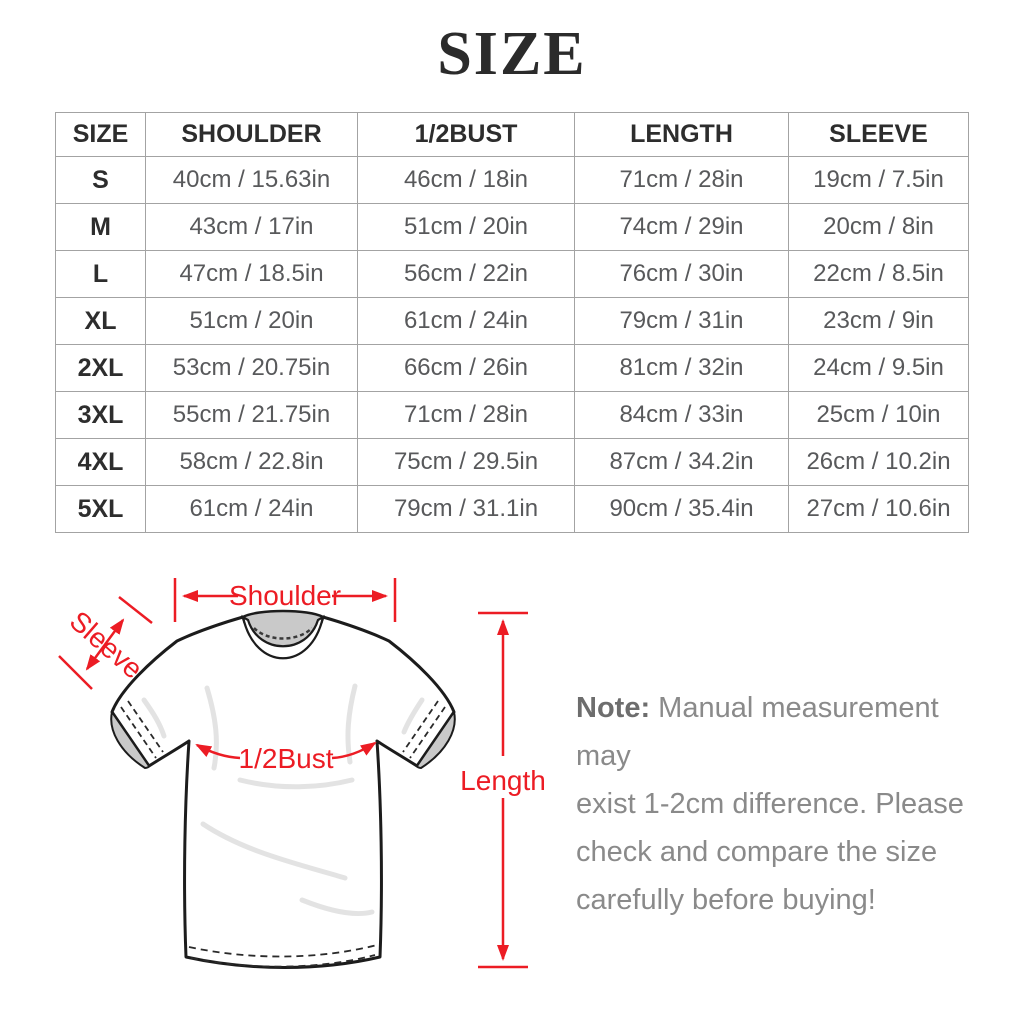  I want to click on measurement-cell: 87cm / 34.2in, so click(681, 462).